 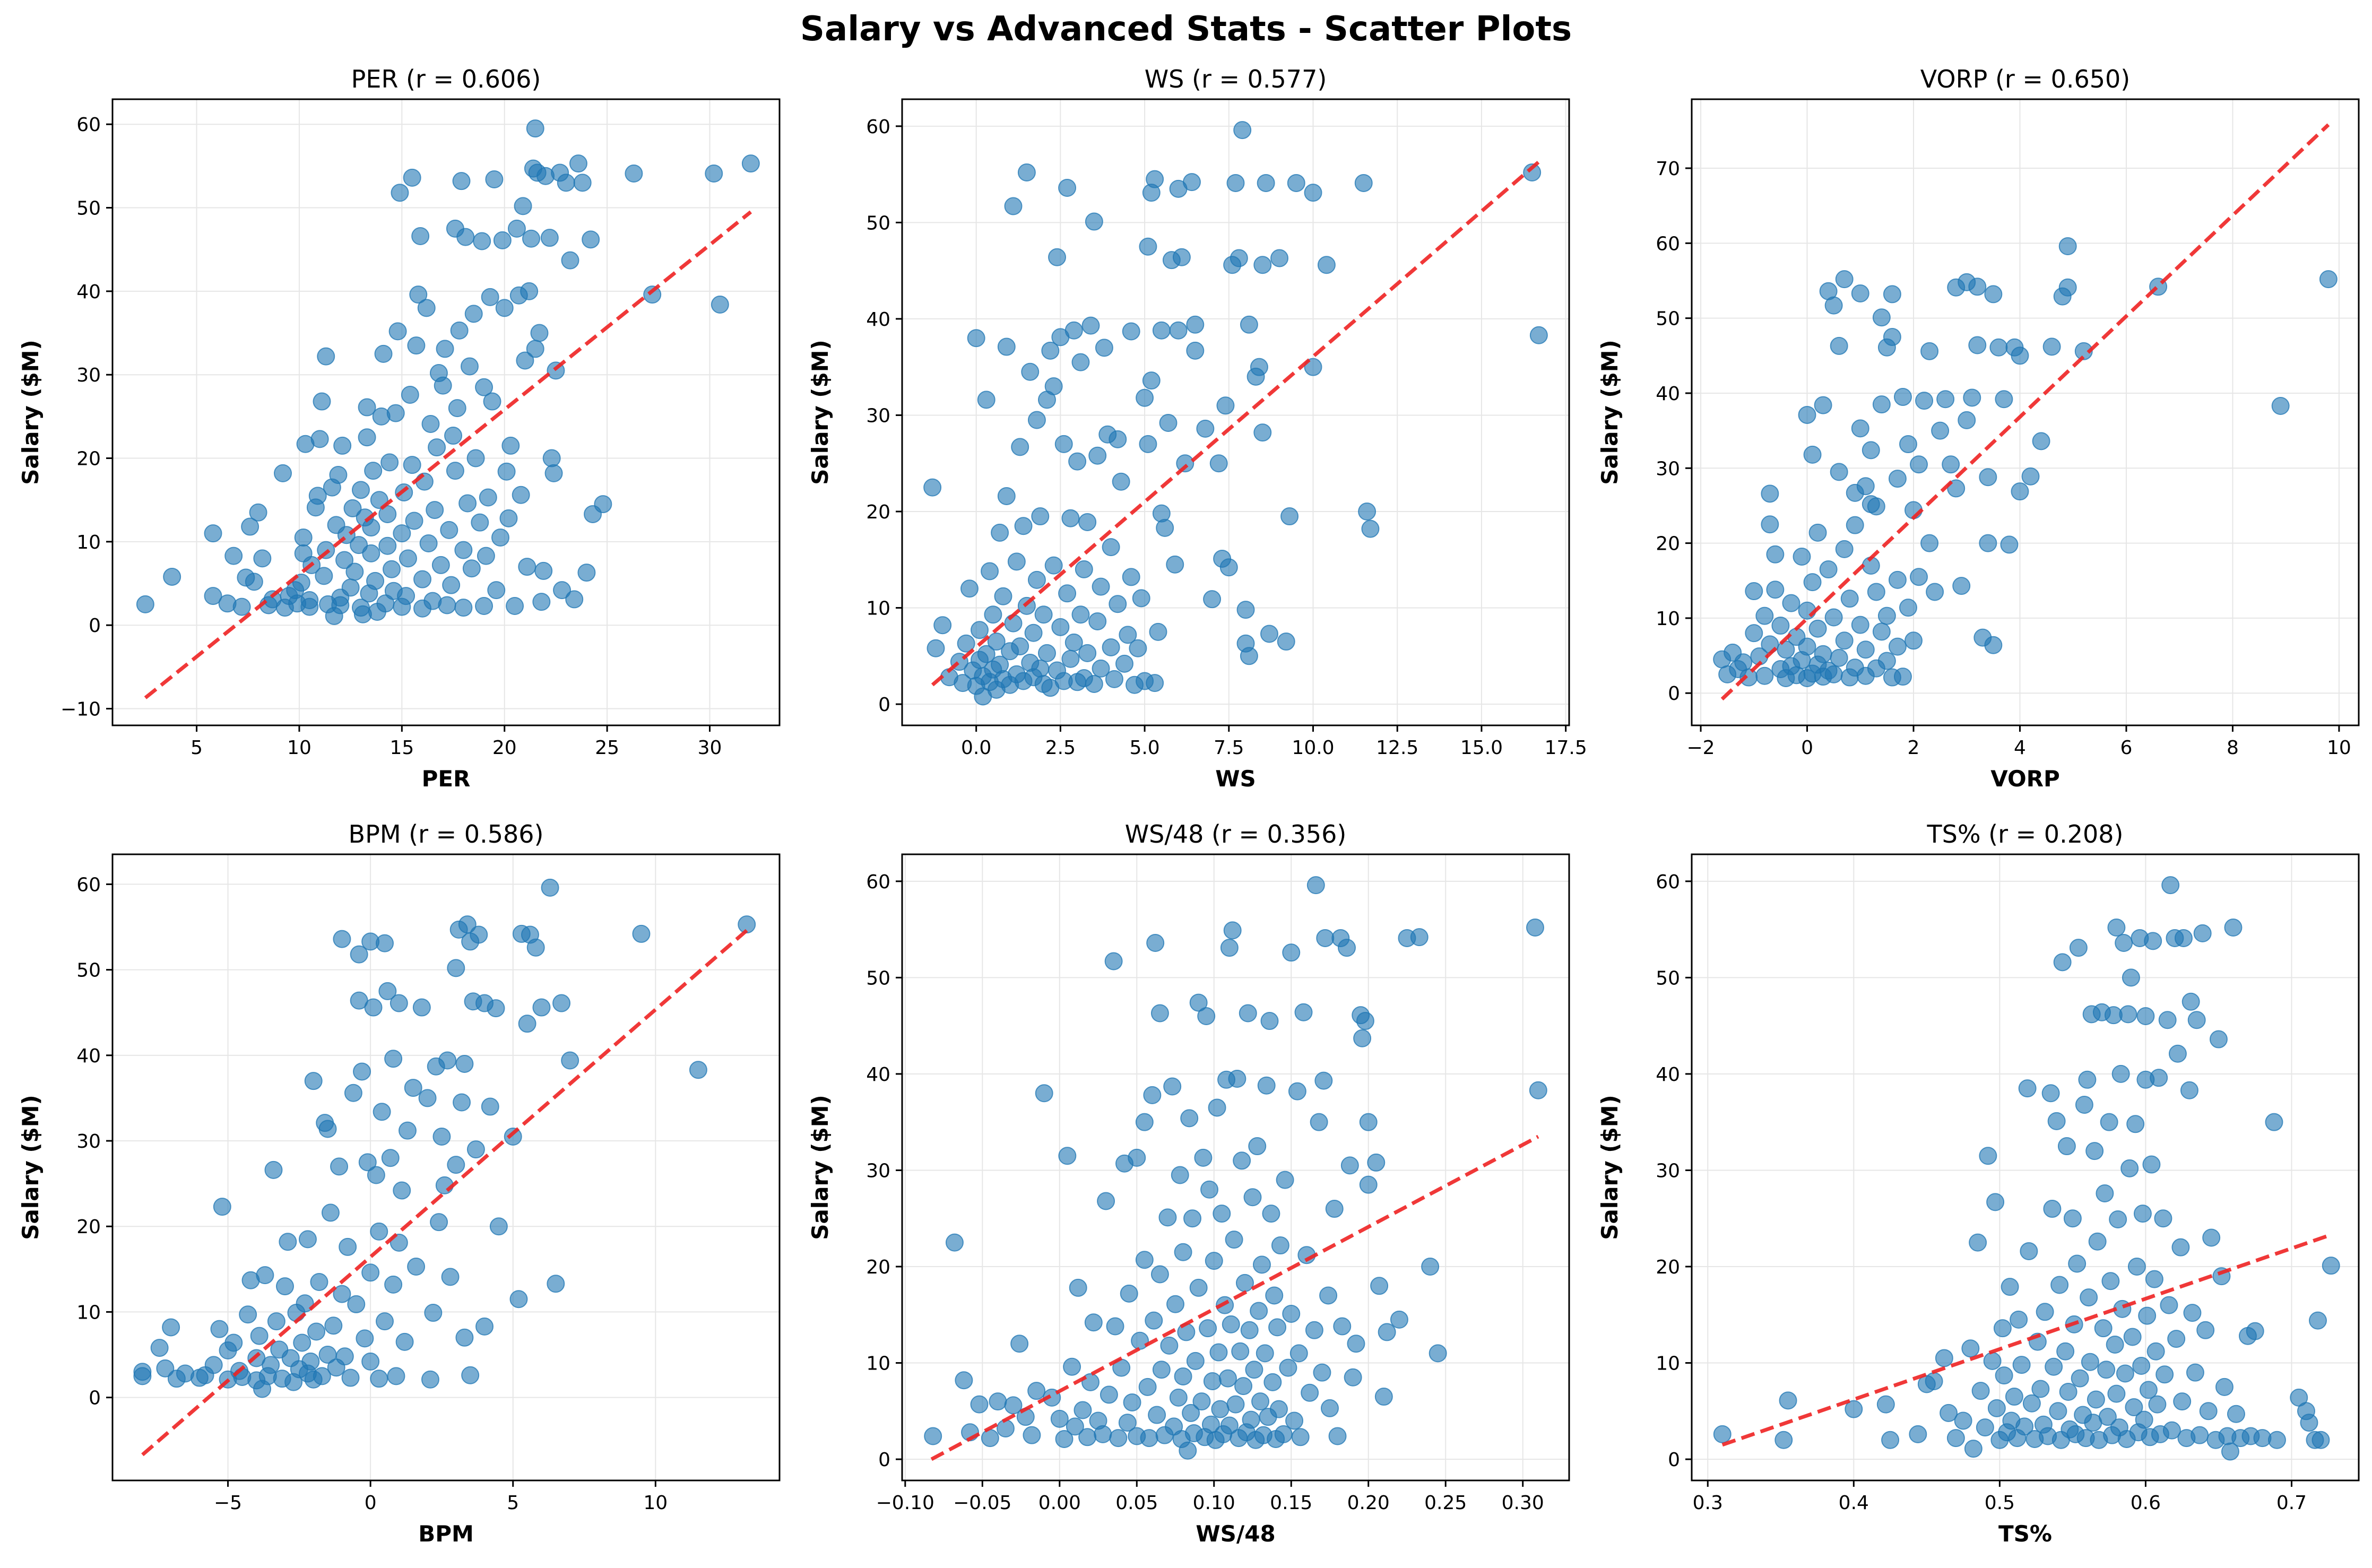 I want to click on y-tick-label: 60, so click(x=1668, y=244).